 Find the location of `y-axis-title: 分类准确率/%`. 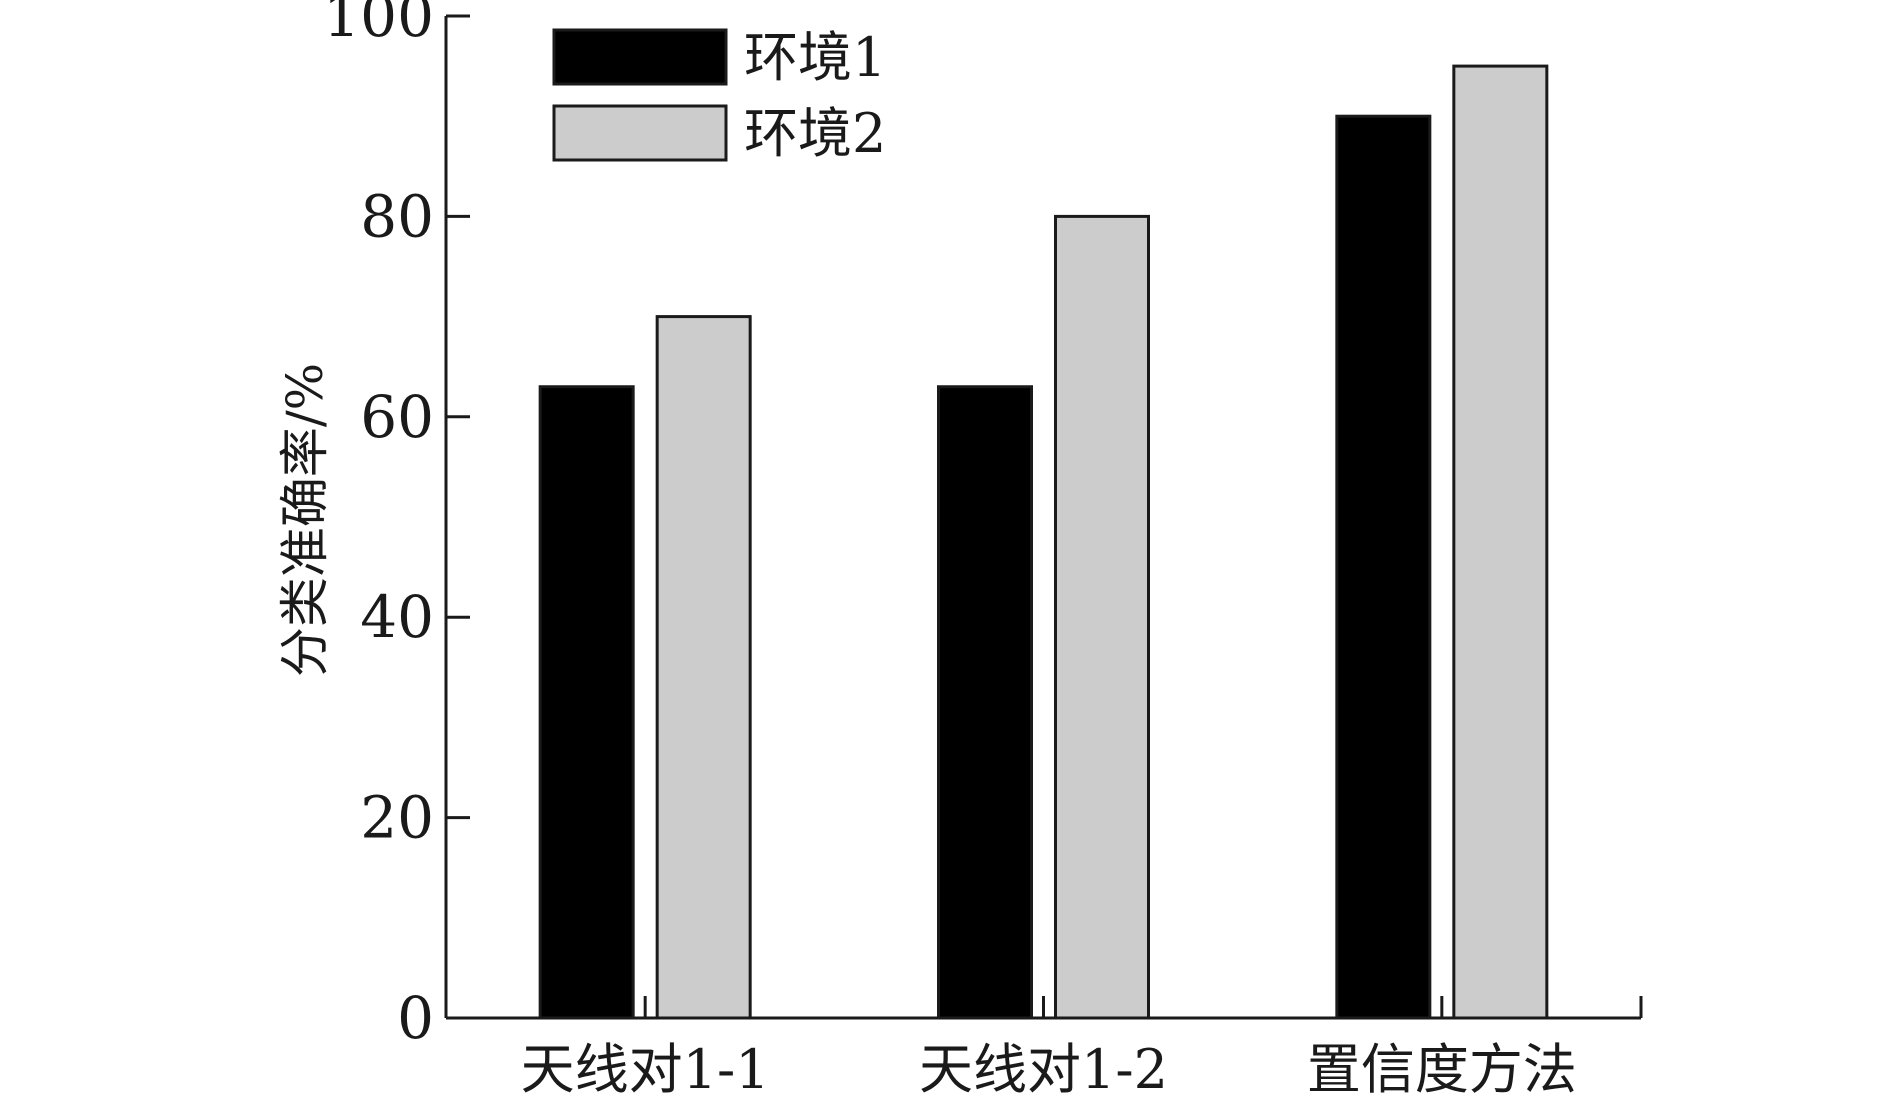

y-axis-title: 分类准确率/% is located at coordinates (305, 520).